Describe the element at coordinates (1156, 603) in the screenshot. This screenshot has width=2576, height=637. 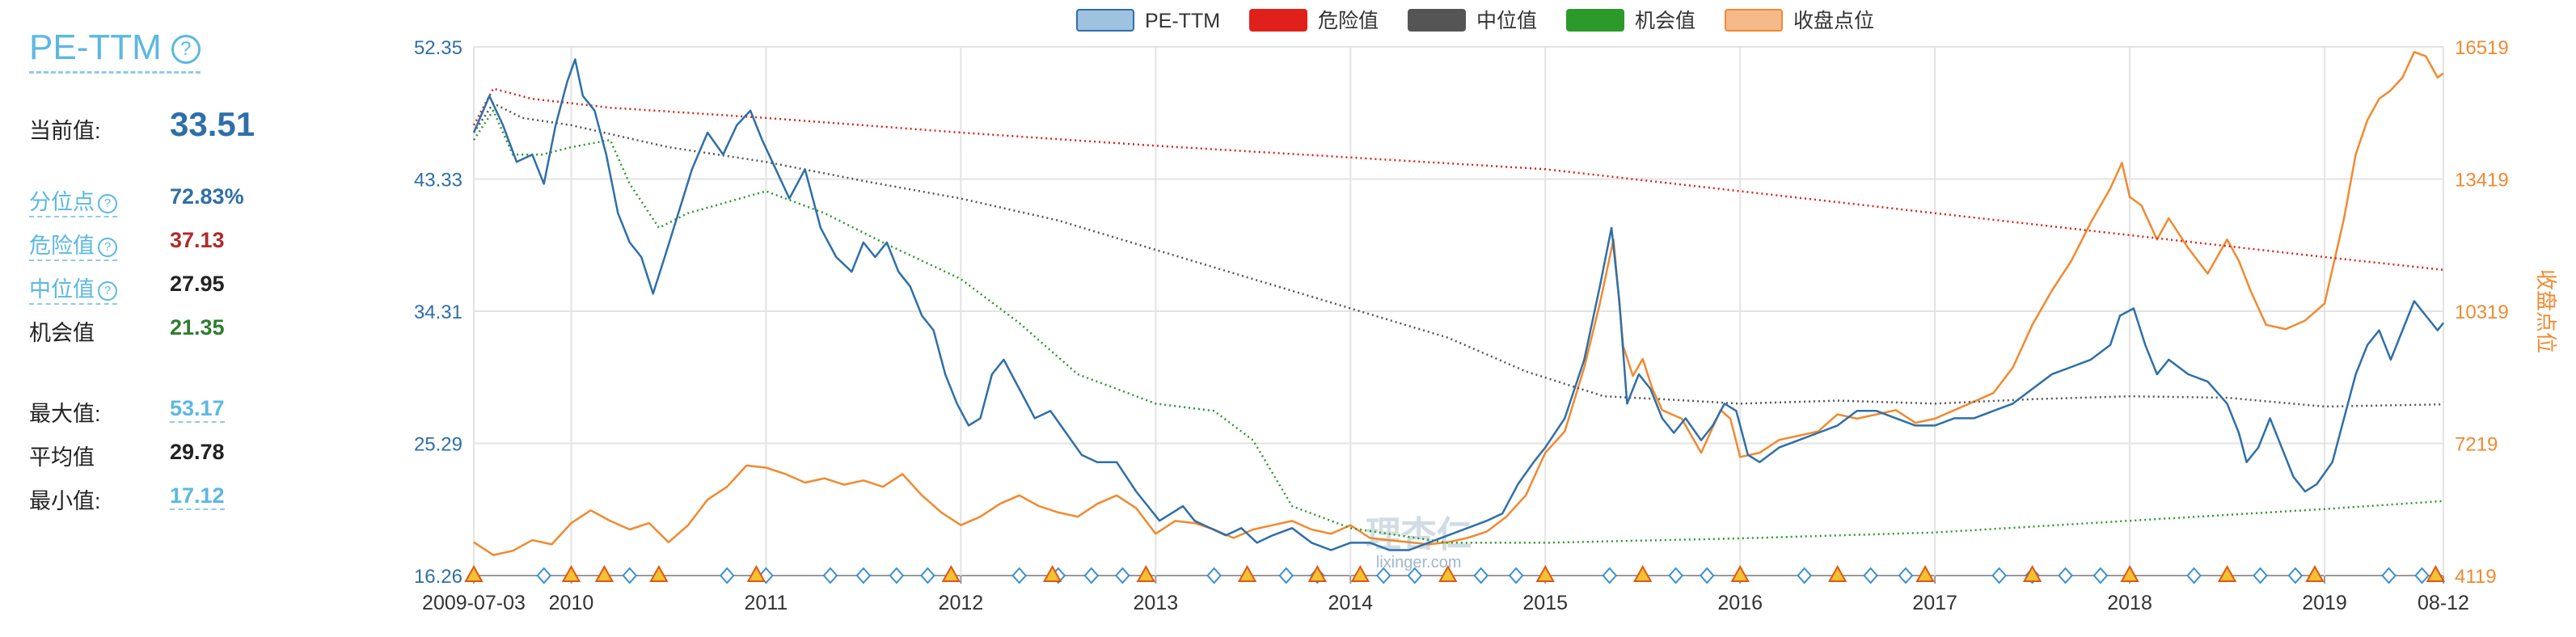
I see `x-tick-label: 2013` at that location.